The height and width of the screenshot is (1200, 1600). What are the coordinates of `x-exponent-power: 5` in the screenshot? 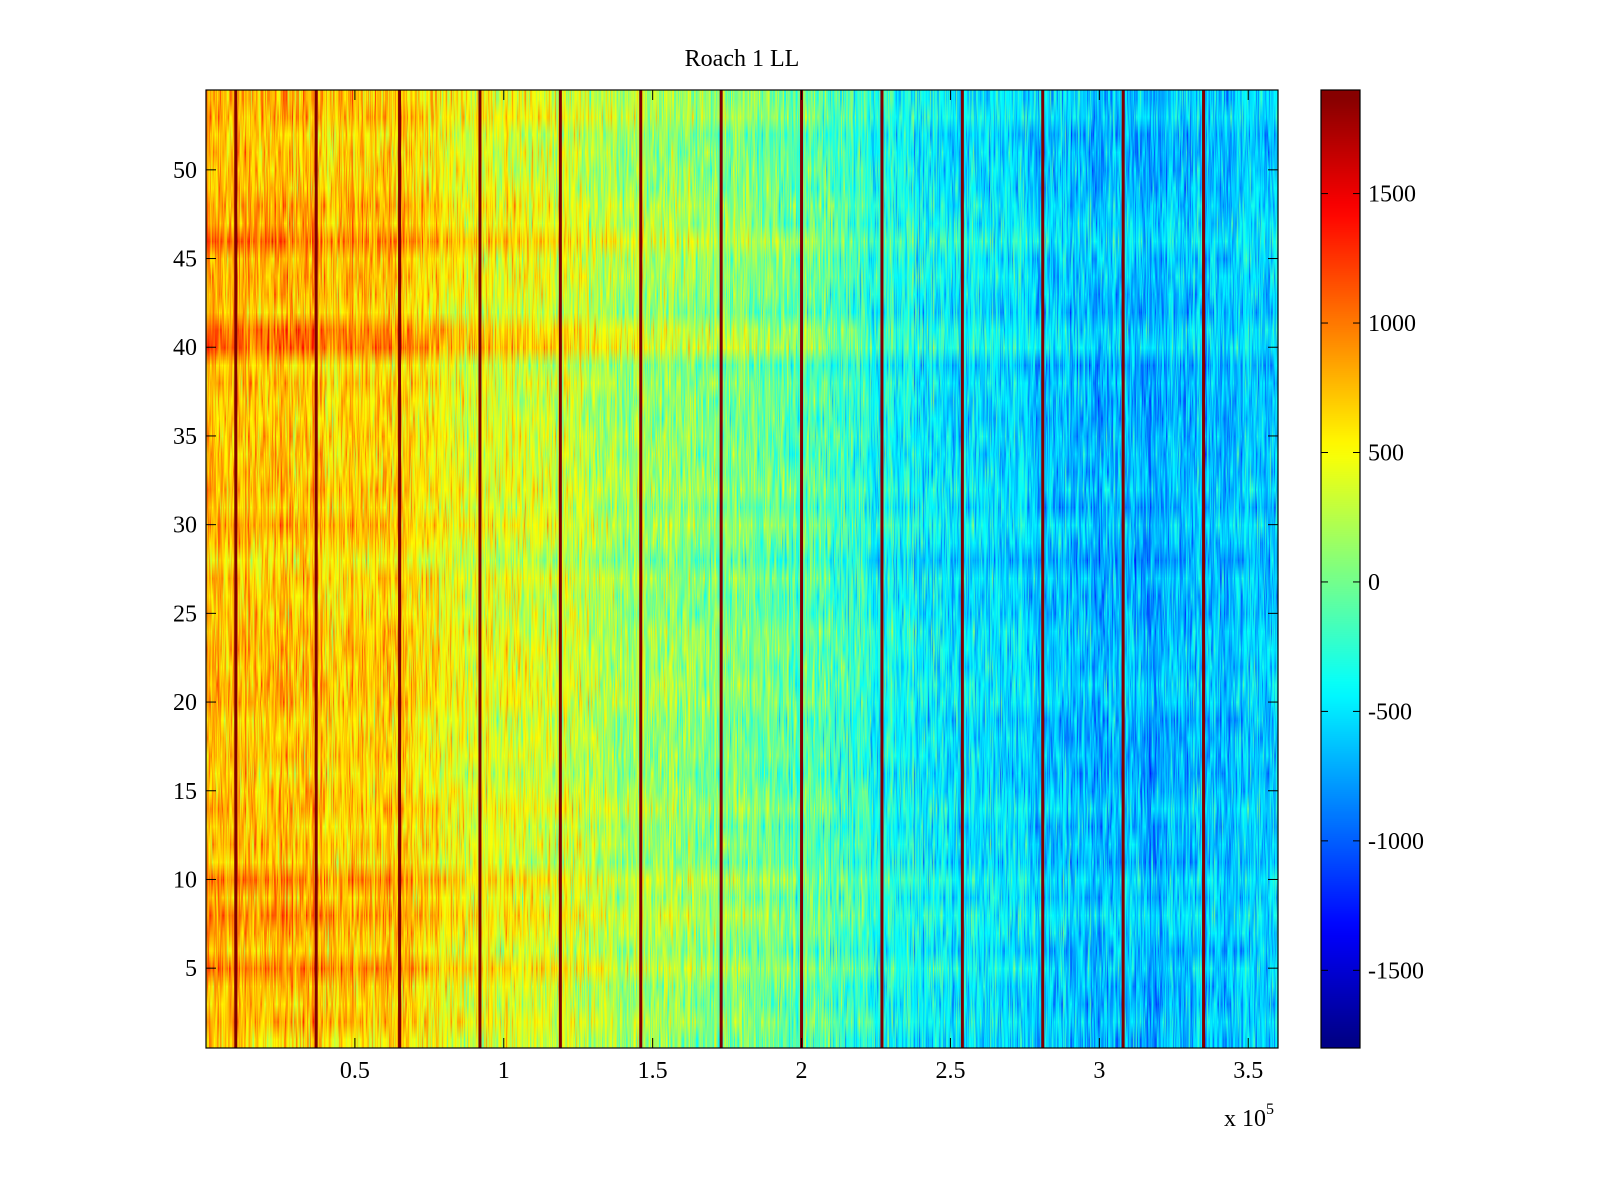 It's located at (1270, 1109).